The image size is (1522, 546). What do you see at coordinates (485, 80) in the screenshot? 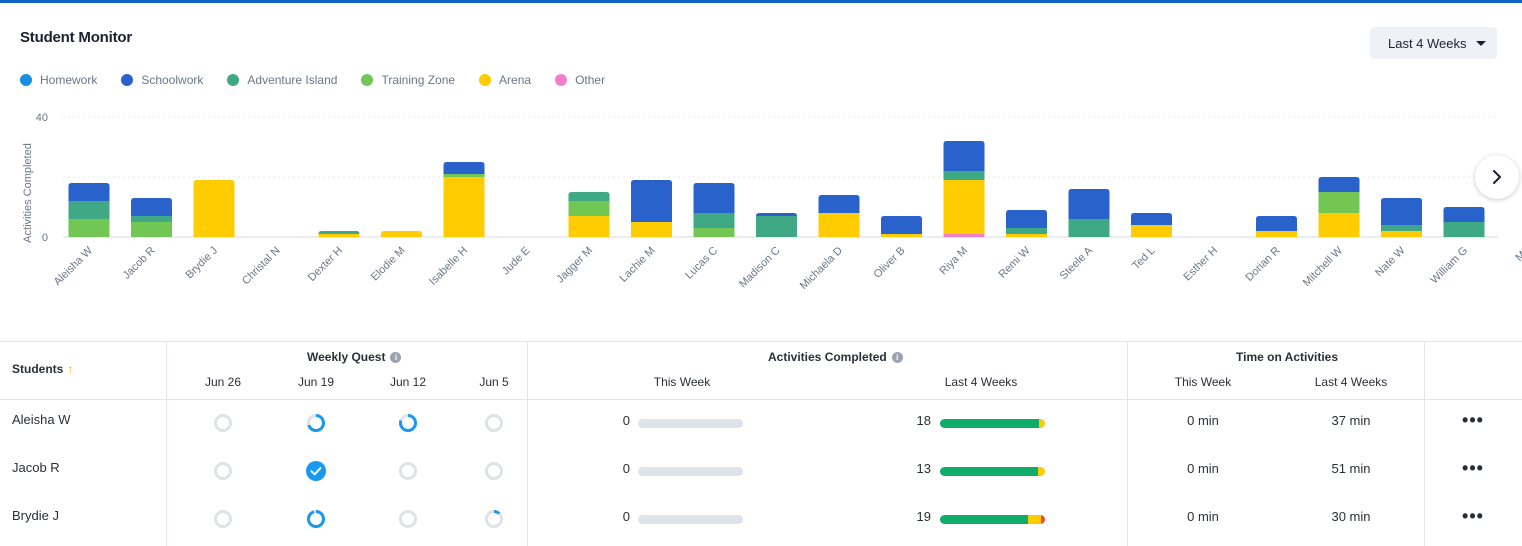
I see `legend-dot-arena` at bounding box center [485, 80].